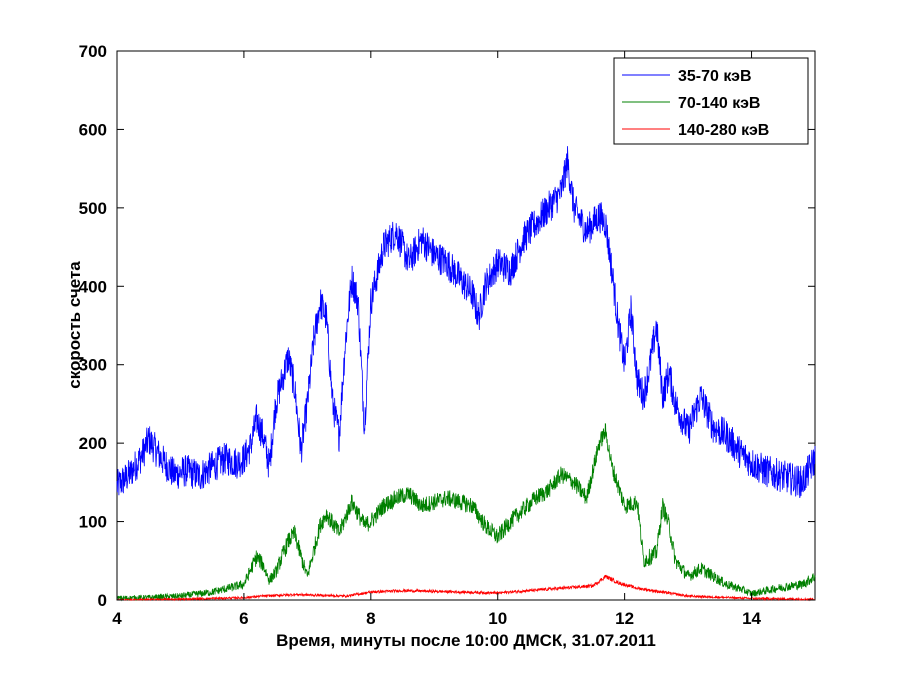 The image size is (900, 675). Describe the element at coordinates (117, 618) in the screenshot. I see `x-tick-label-0: 4` at that location.